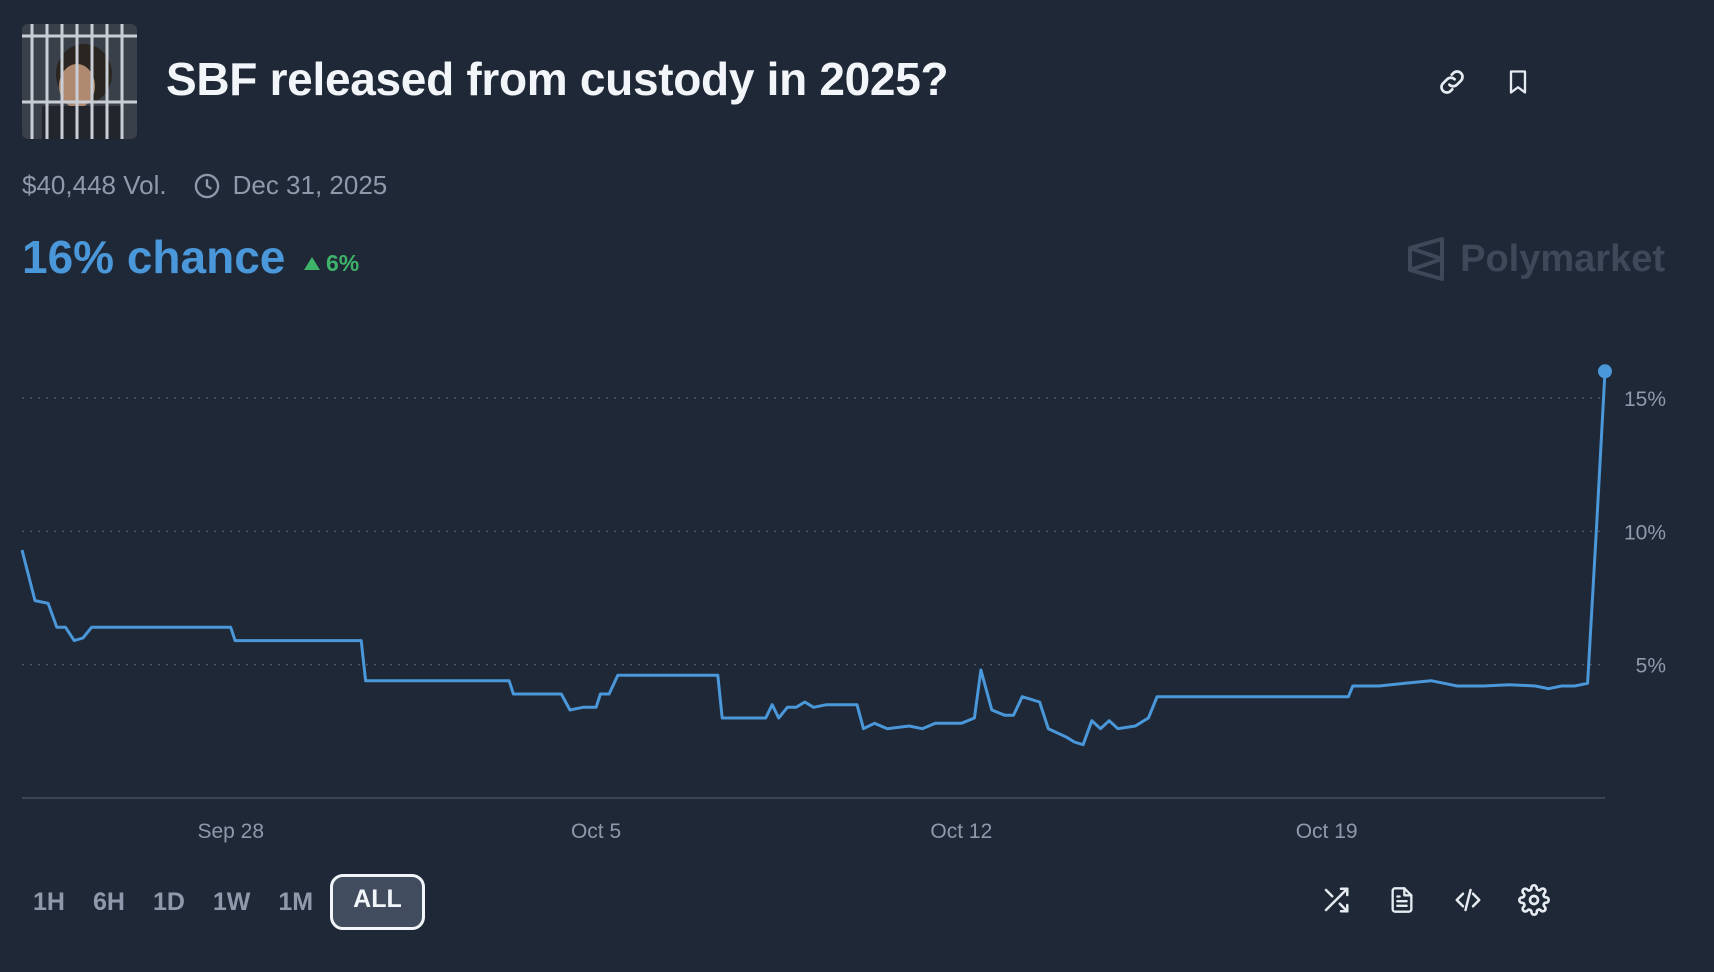  I want to click on polymarket-watermark: Polymarket, so click(1535, 259).